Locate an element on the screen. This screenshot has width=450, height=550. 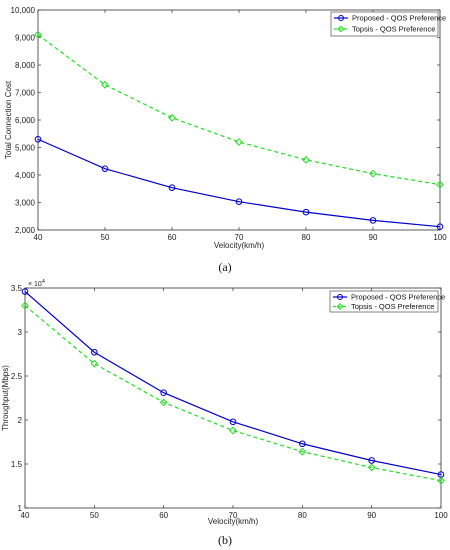
series-line-proposed is located at coordinates (239, 183).